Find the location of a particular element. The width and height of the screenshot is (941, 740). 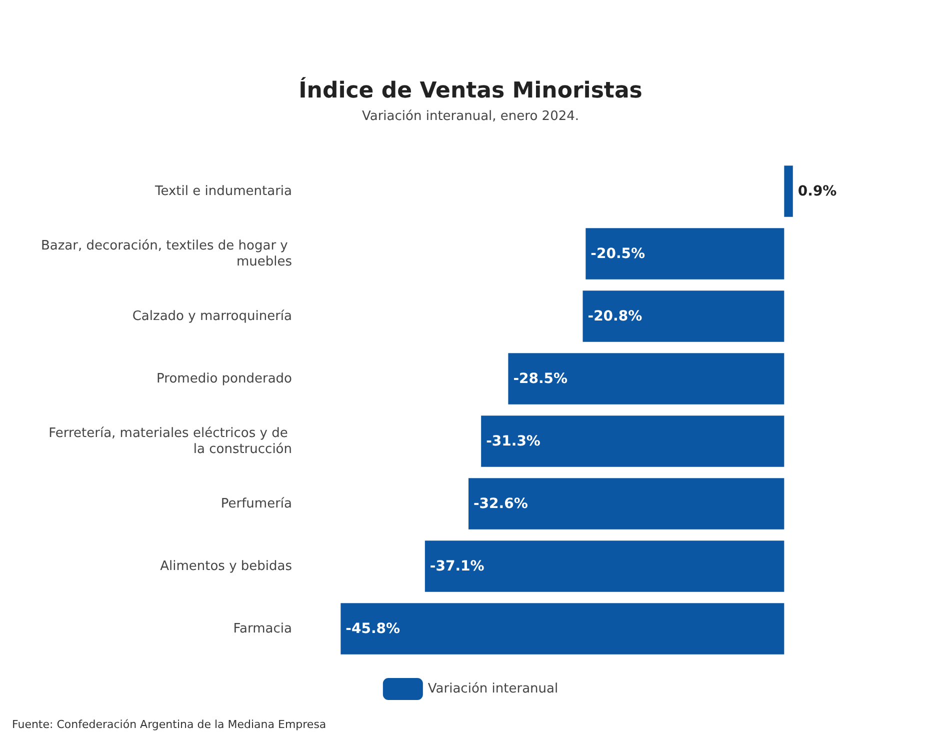

chart-subtitle: Variación interanual, enero 2024. is located at coordinates (471, 116).